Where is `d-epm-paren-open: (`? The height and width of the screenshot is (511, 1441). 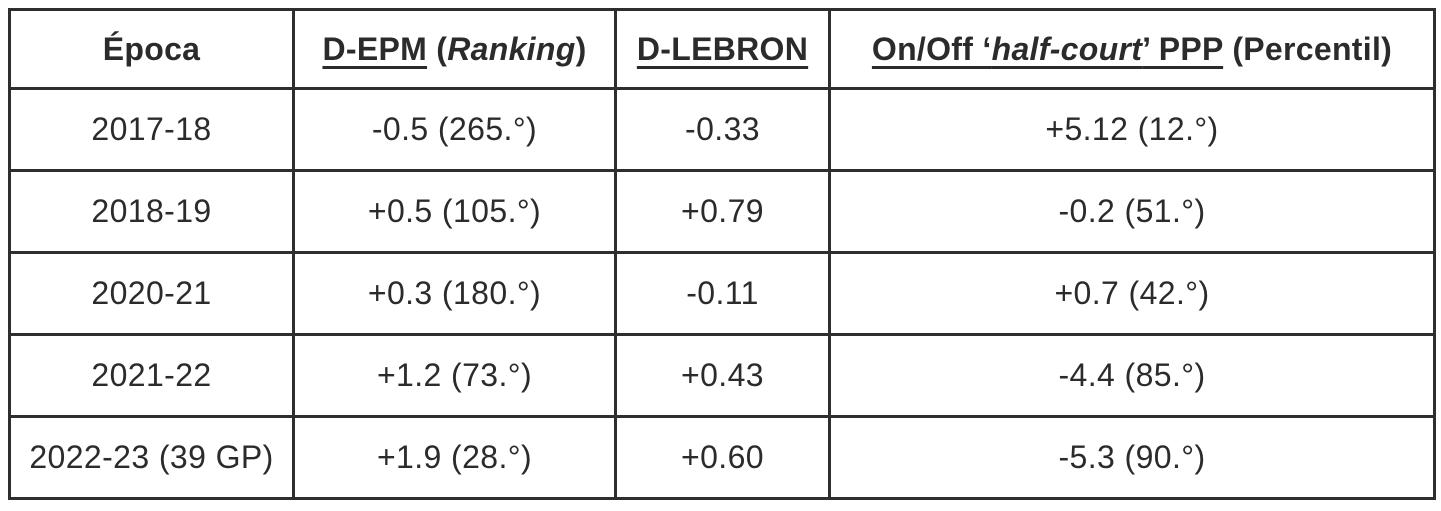 d-epm-paren-open: ( is located at coordinates (437, 48).